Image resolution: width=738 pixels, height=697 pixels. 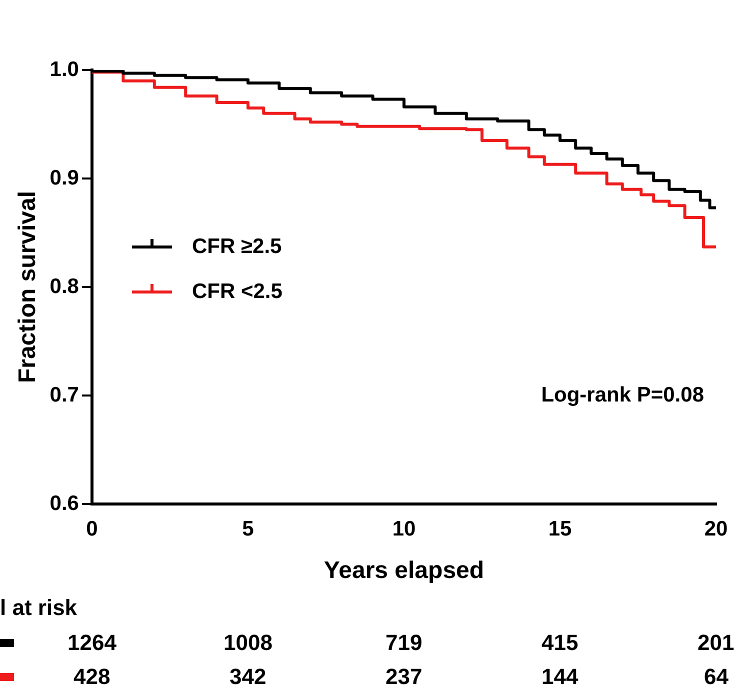 What do you see at coordinates (716, 643) in the screenshot?
I see `text: 201` at bounding box center [716, 643].